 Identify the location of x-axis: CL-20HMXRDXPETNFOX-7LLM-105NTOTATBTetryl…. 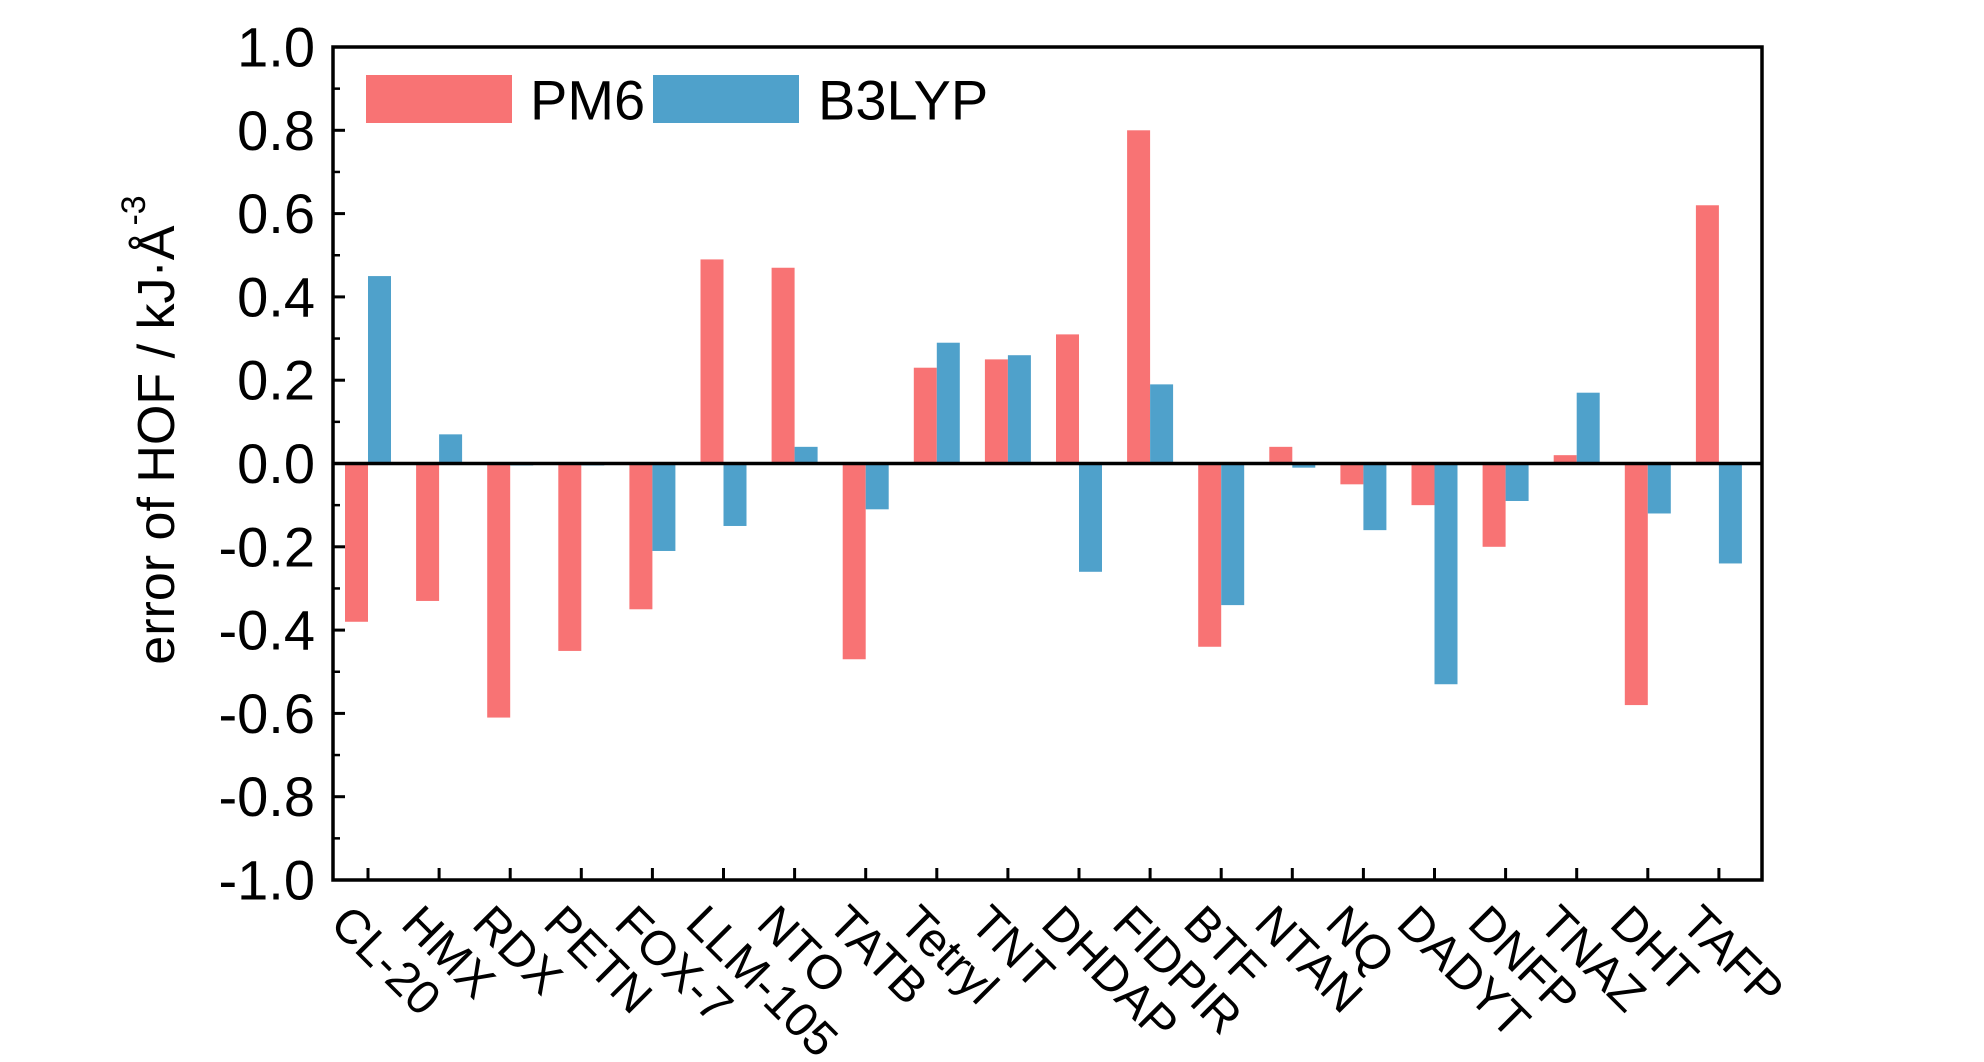
(1056, 965).